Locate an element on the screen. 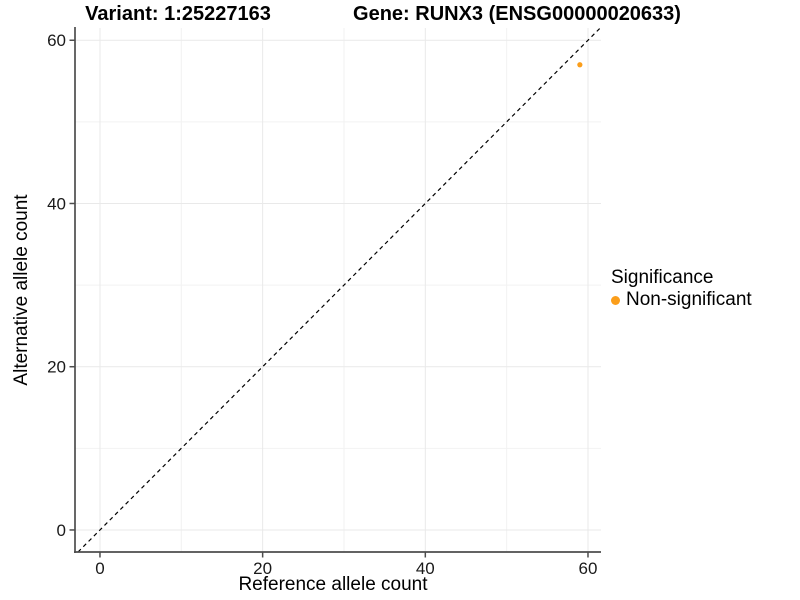 The height and width of the screenshot is (600, 800). legend-entry: Non-significant is located at coordinates (681, 300).